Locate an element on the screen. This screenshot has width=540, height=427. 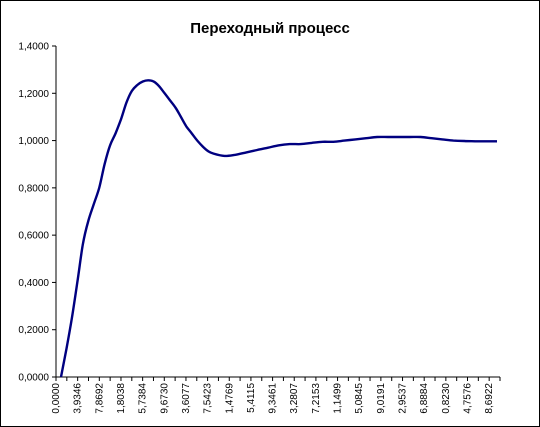
y-tick-label: 0,4000 is located at coordinates (33, 283).